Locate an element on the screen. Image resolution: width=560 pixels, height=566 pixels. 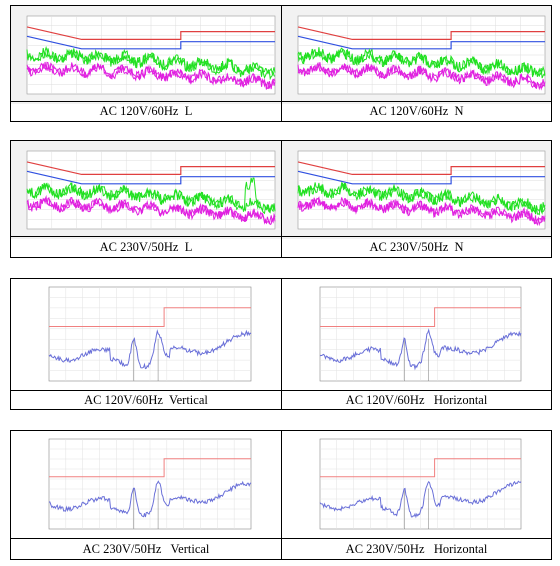
caption: AC 120V/60Hz Horizontal is located at coordinates (416, 399).